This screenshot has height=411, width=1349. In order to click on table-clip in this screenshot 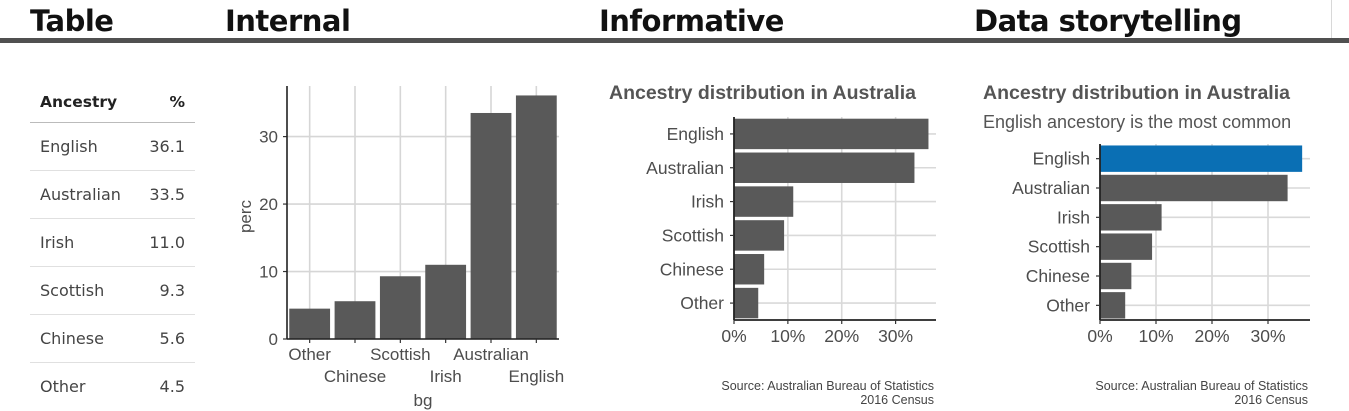, I will do `click(110, 403)`.